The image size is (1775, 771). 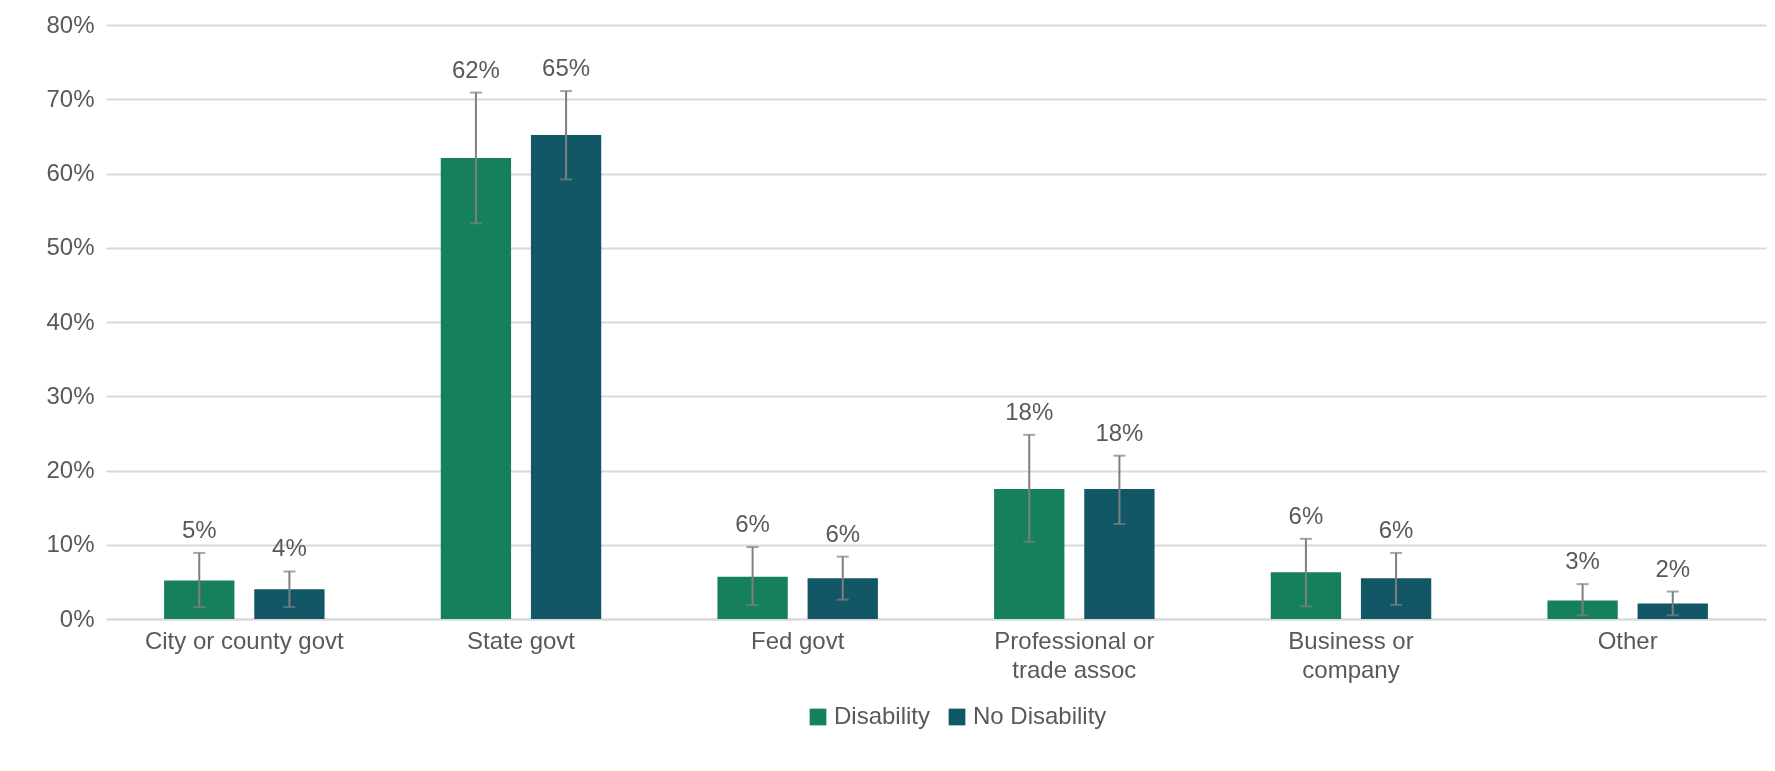 I want to click on y-tick-label: 20%, so click(x=70, y=469).